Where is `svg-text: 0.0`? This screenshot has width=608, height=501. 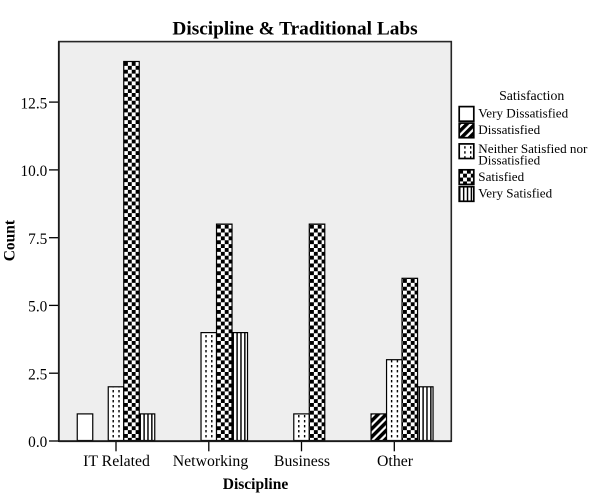 svg-text: 0.0 is located at coordinates (37, 442).